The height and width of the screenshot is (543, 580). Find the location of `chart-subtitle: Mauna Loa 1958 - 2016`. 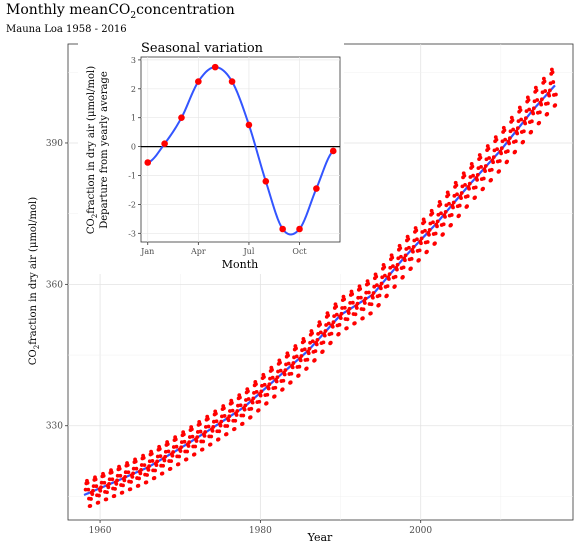

chart-subtitle: Mauna Loa 1958 - 2016 is located at coordinates (66, 29).